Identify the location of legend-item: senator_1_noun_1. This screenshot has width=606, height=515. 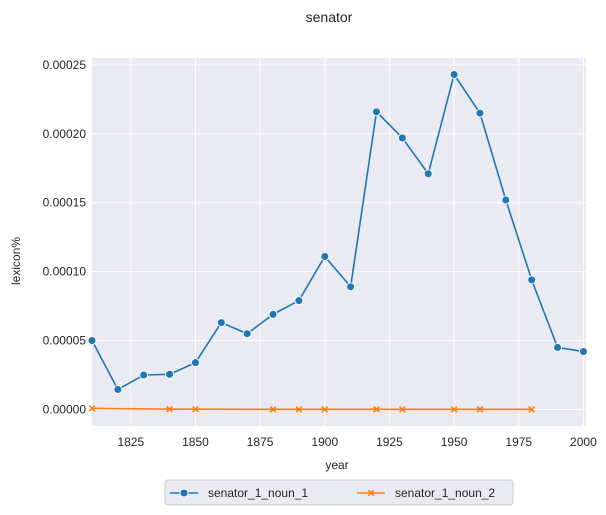
(239, 493).